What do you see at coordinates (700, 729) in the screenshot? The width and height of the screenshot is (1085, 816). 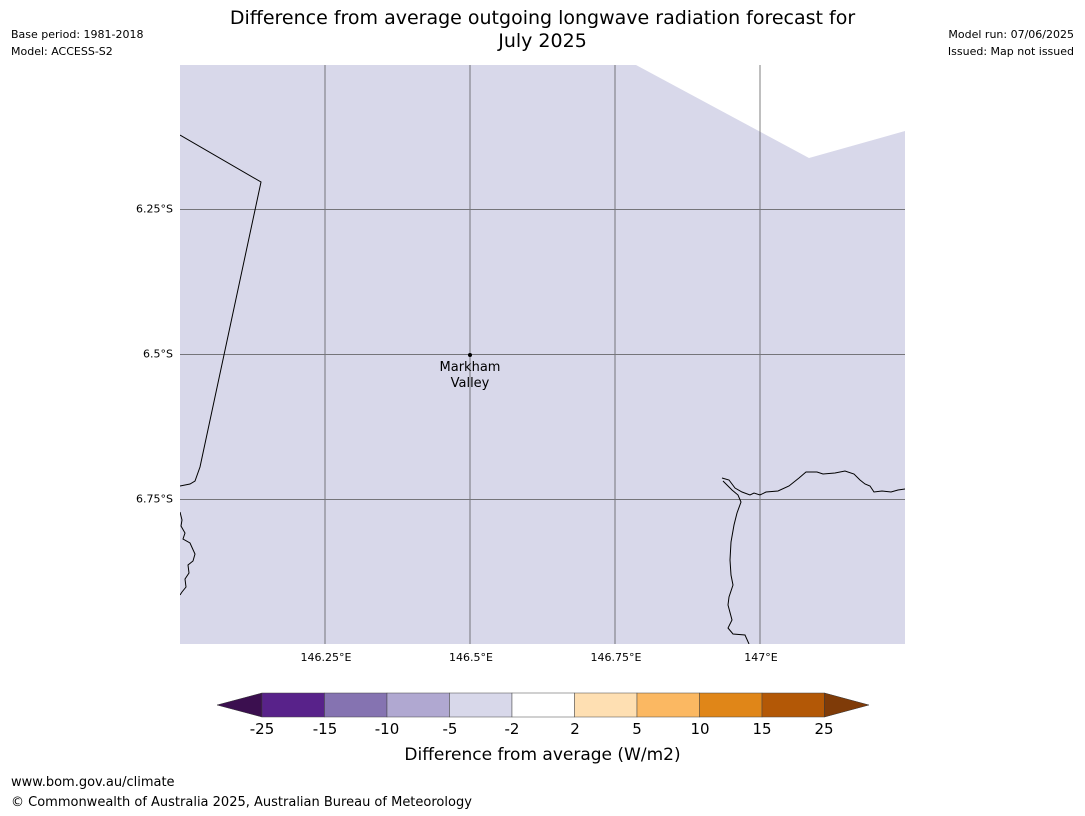 I see `colorbar-tick-label: 10` at bounding box center [700, 729].